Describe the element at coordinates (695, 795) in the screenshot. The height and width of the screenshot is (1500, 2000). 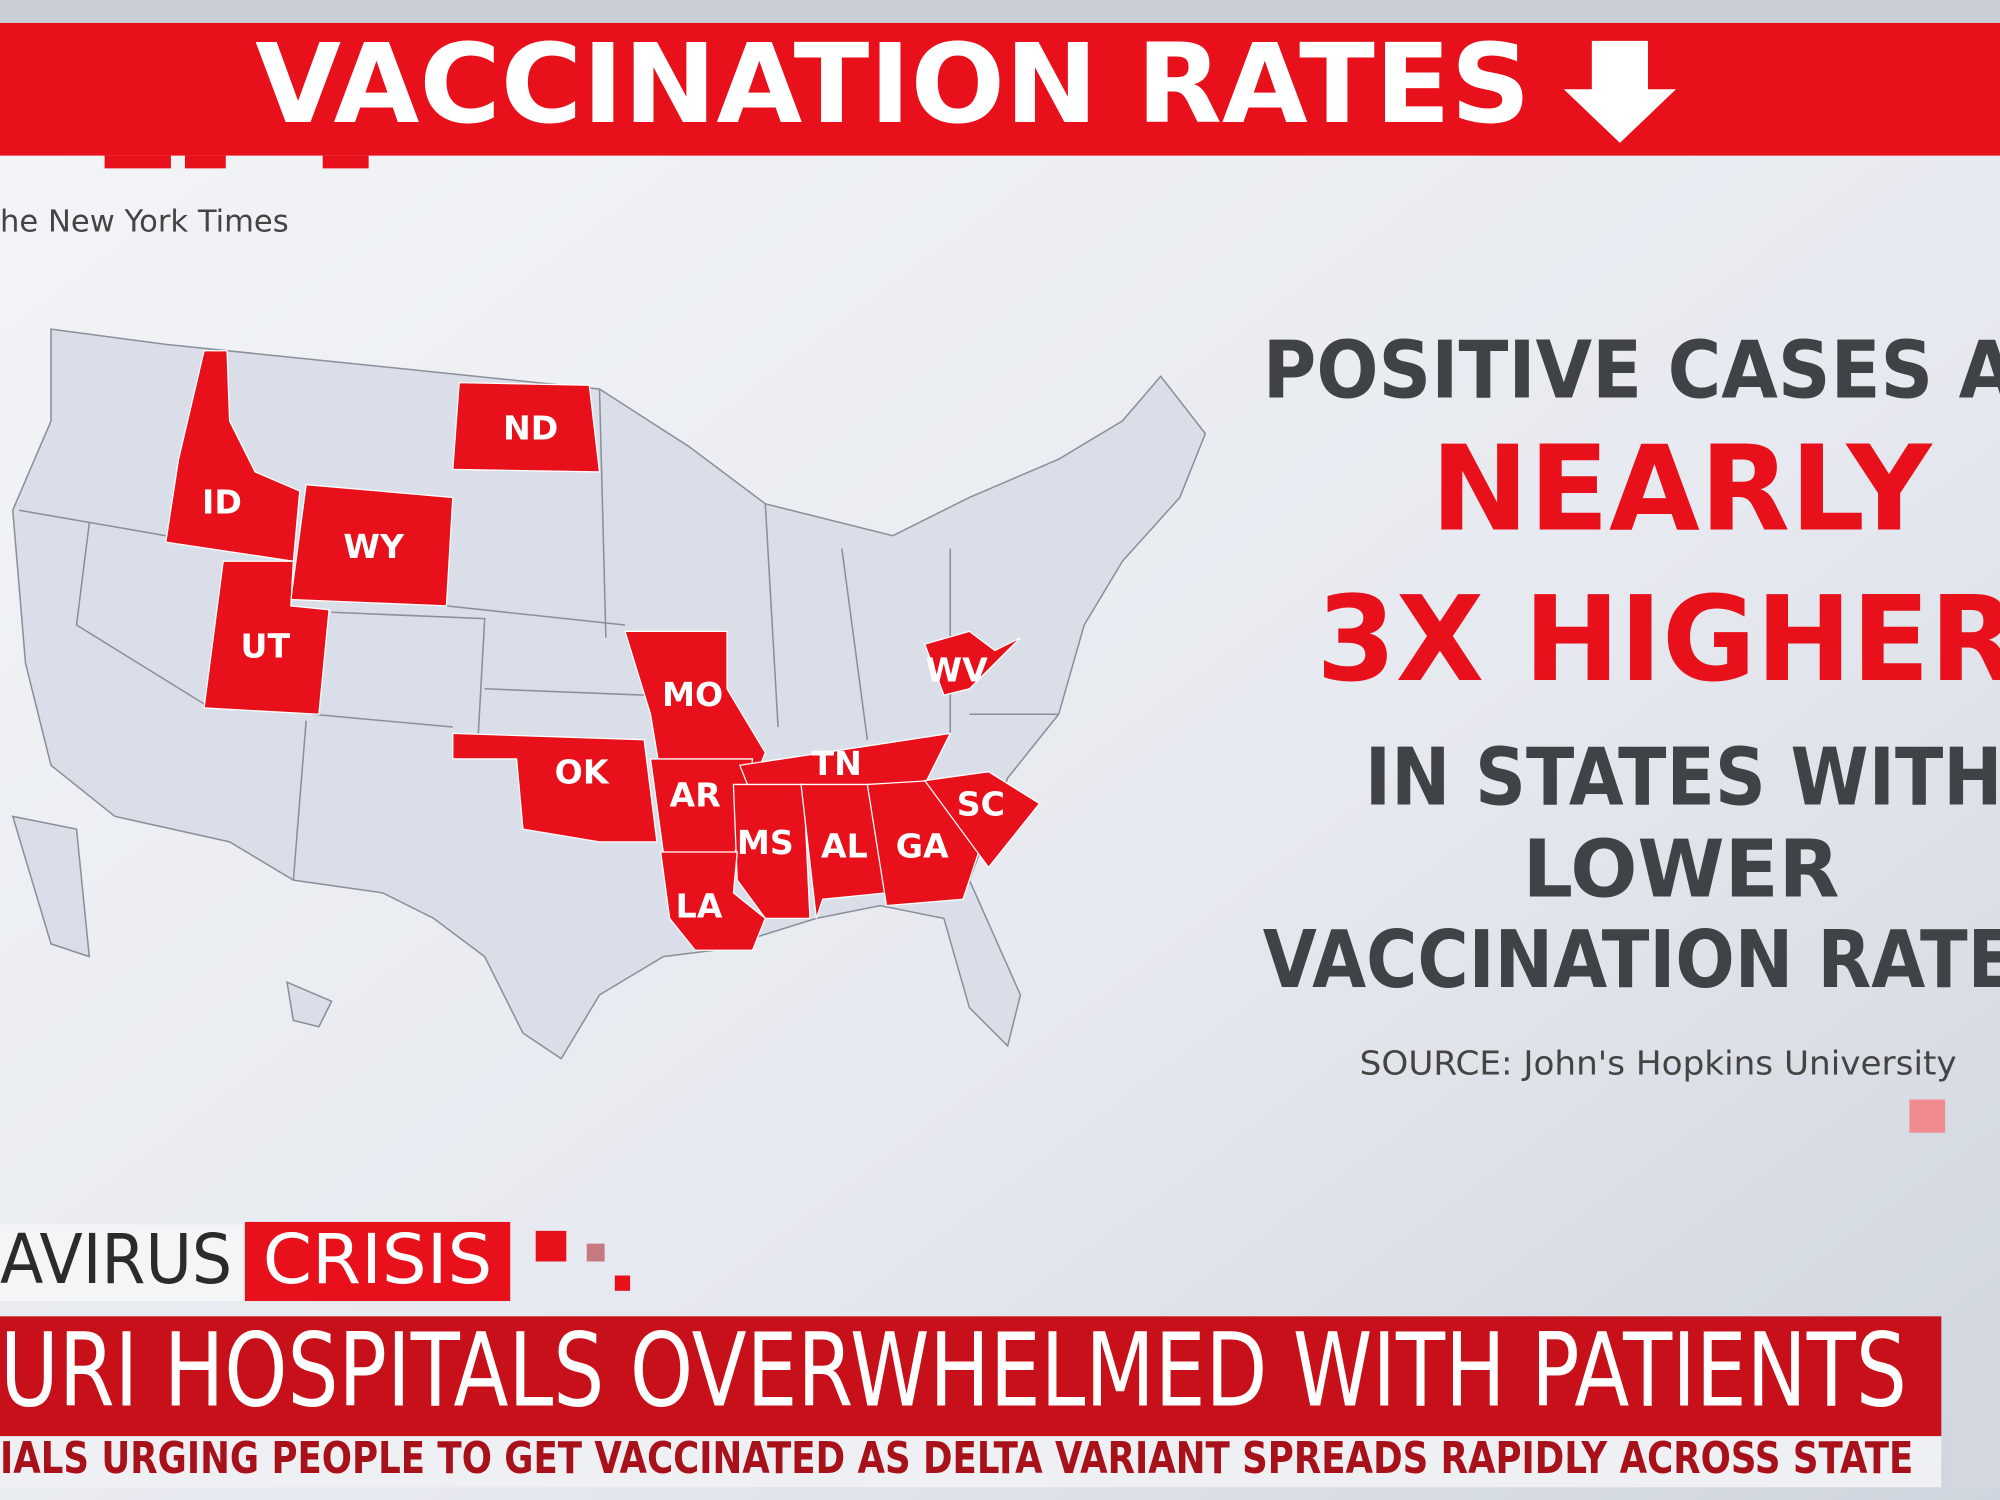
I see `state-label: AR` at that location.